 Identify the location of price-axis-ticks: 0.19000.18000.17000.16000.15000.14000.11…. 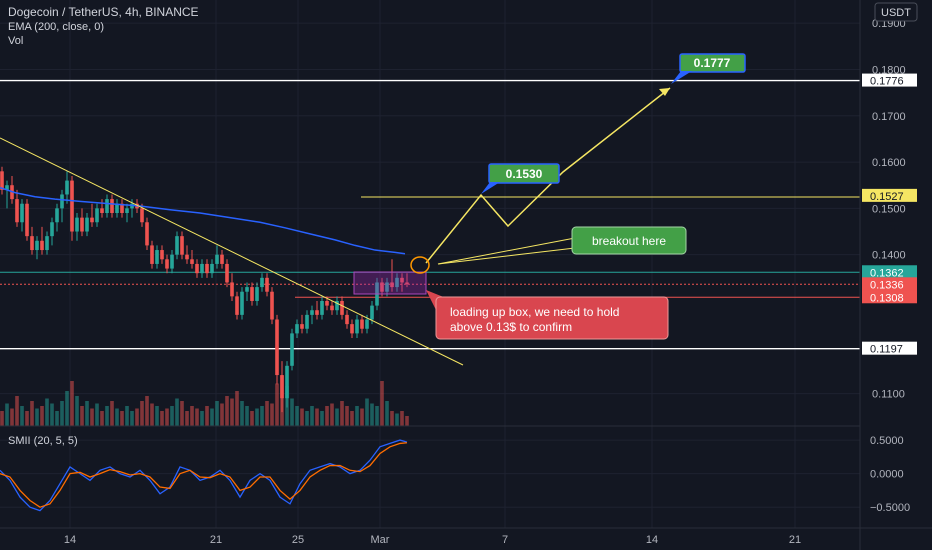
(889, 209).